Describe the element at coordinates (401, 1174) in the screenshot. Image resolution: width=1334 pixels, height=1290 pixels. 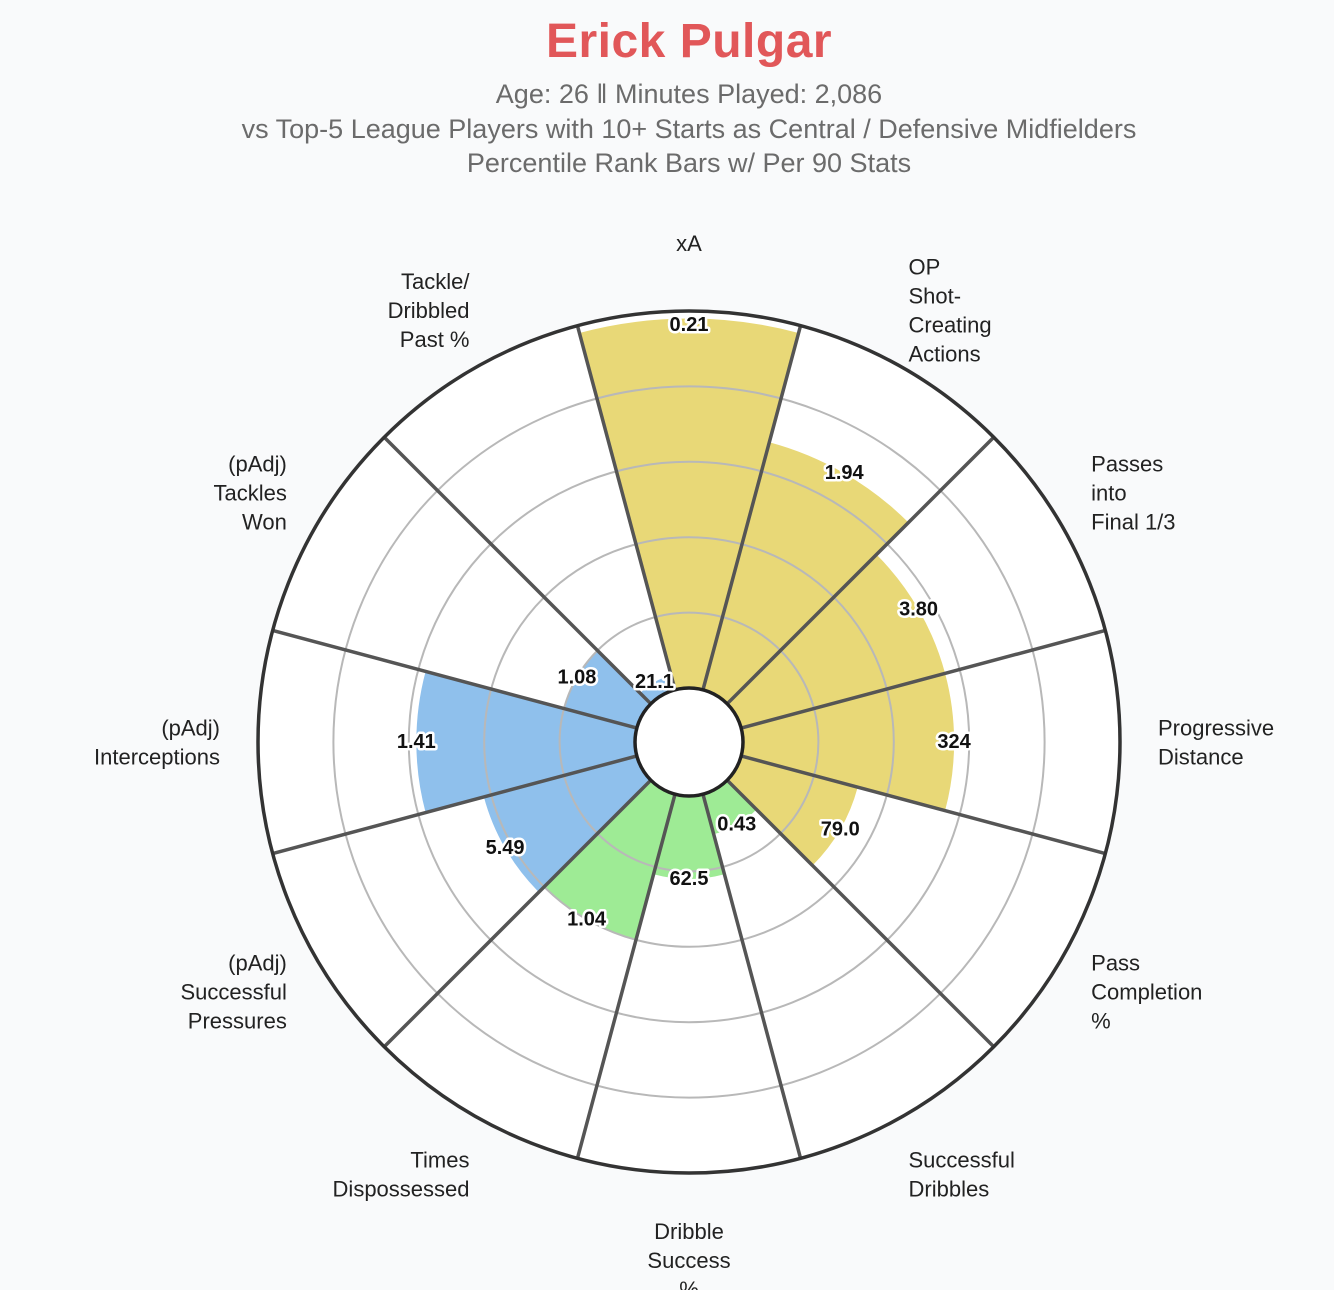
I see `category-label-7: Times Dispossessed` at that location.